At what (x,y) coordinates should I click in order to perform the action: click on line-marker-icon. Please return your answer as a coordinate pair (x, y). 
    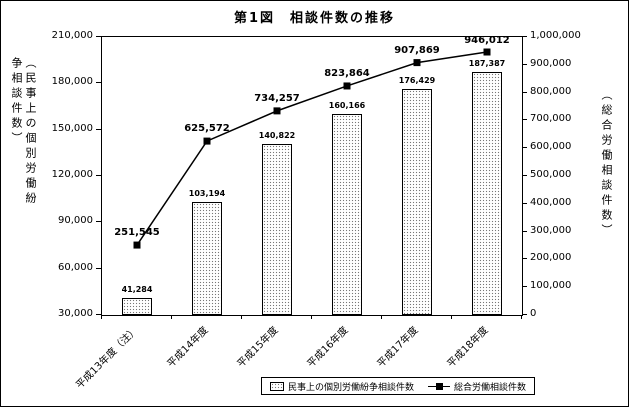
    Looking at the image, I should click on (439, 386).